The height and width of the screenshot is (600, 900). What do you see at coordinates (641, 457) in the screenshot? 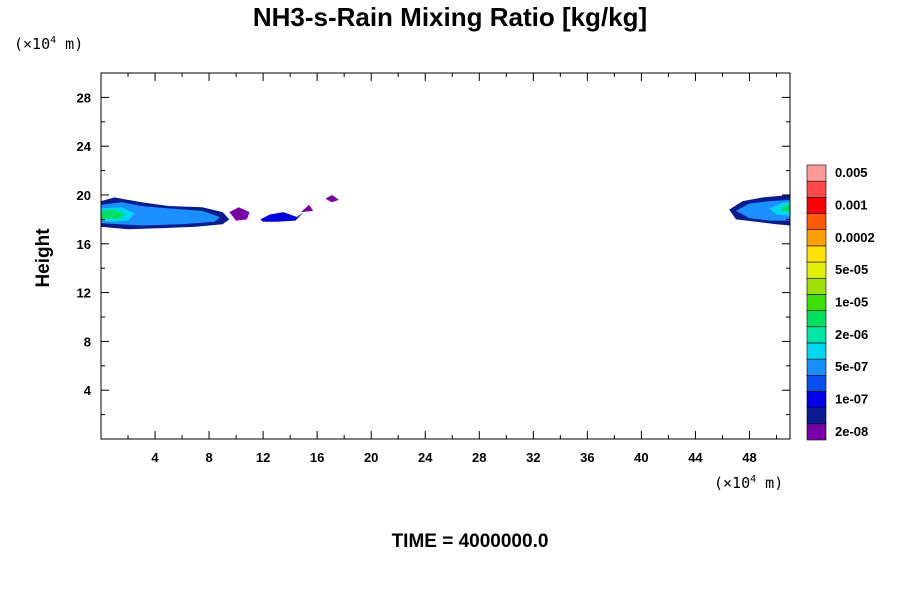
I see `x-tick-label: 40` at bounding box center [641, 457].